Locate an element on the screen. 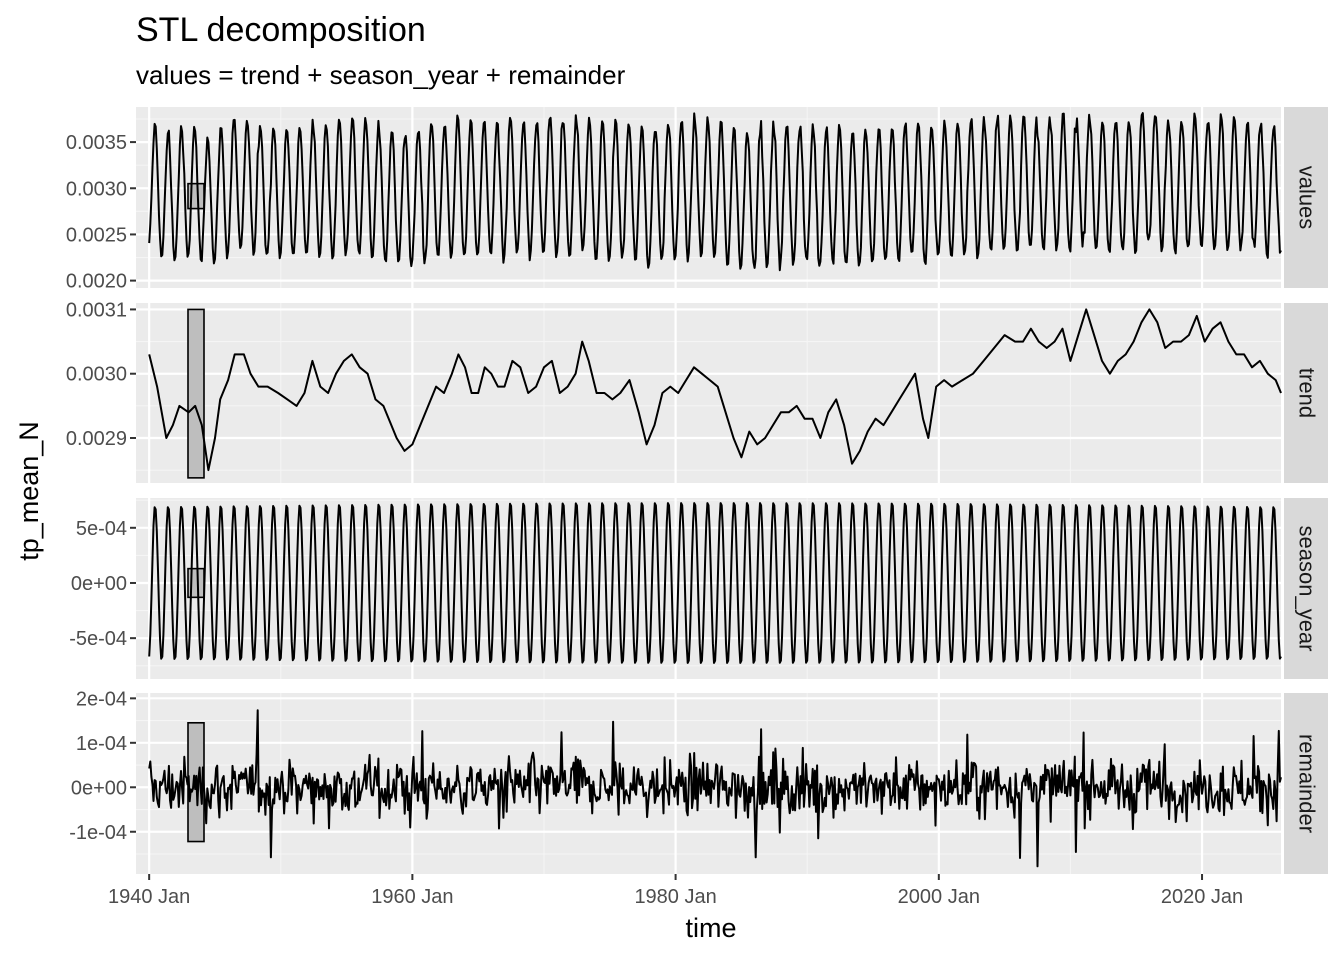 The width and height of the screenshot is (1344, 960). x-axis: 1940 Jan 1960 Jan 1980 Jan 2000 Jan 2020 Jan is located at coordinates (675, 891).